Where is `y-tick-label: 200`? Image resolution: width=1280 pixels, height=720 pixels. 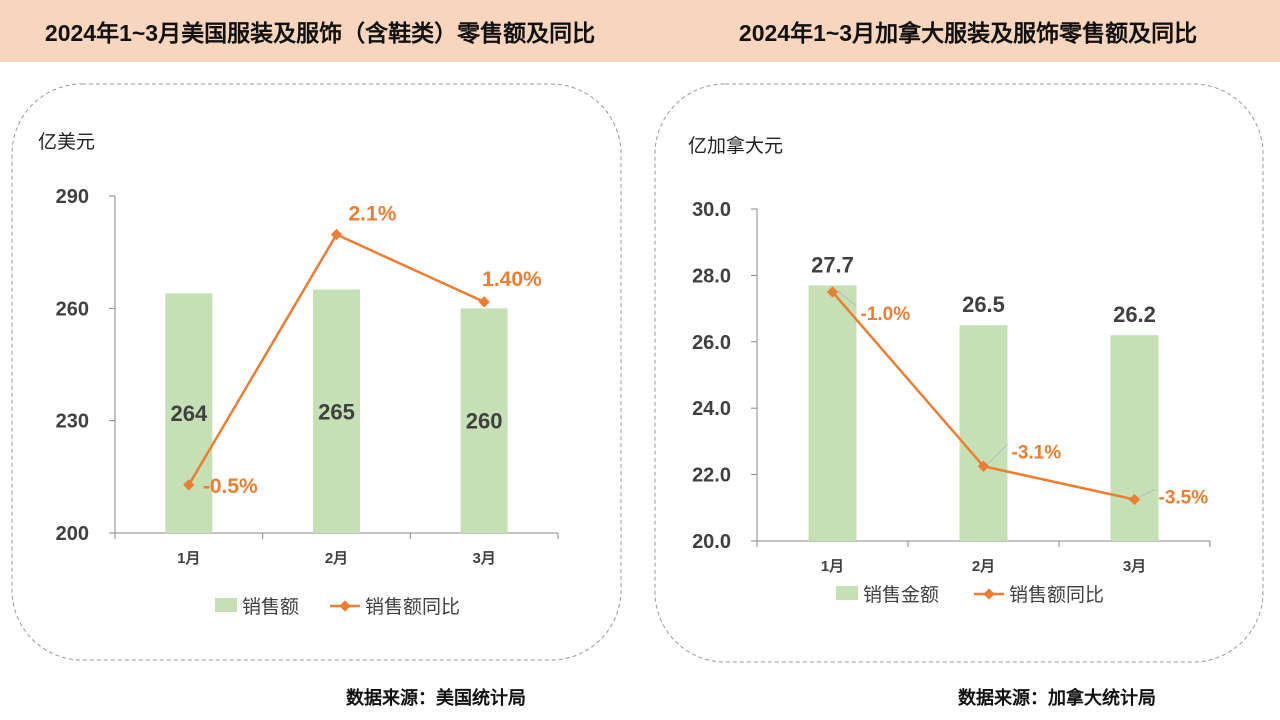 y-tick-label: 200 is located at coordinates (72, 534).